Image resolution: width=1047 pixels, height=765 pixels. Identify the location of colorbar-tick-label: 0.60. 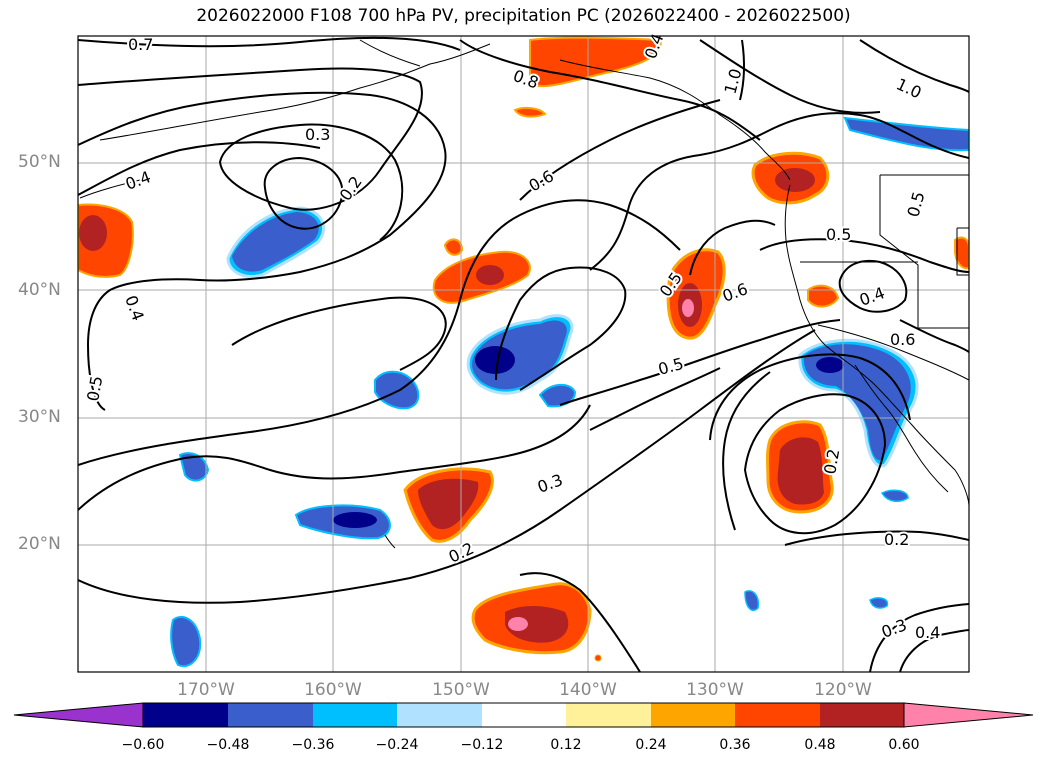
(904, 745).